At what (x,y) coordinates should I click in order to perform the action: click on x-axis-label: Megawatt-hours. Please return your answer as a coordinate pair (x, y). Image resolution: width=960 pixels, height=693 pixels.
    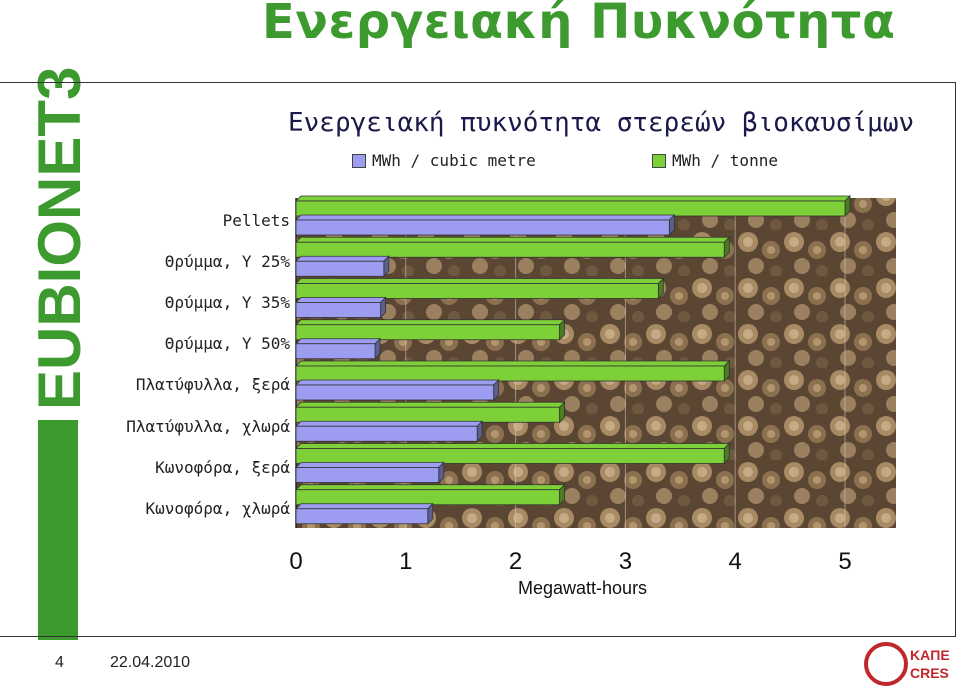
    Looking at the image, I should click on (583, 588).